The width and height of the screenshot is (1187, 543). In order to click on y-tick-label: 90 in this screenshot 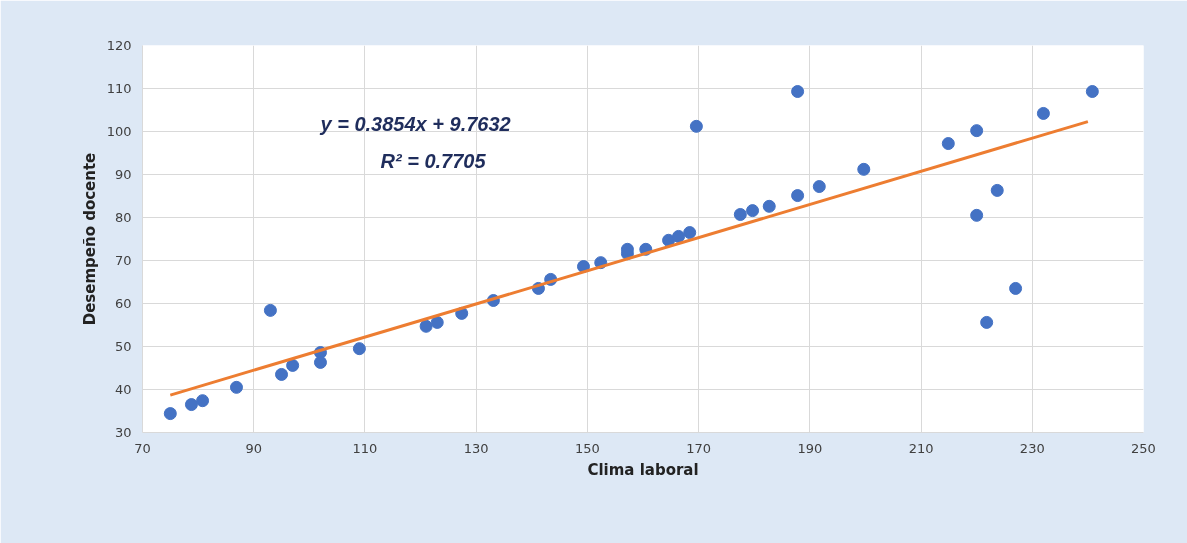, I will do `click(123, 174)`.